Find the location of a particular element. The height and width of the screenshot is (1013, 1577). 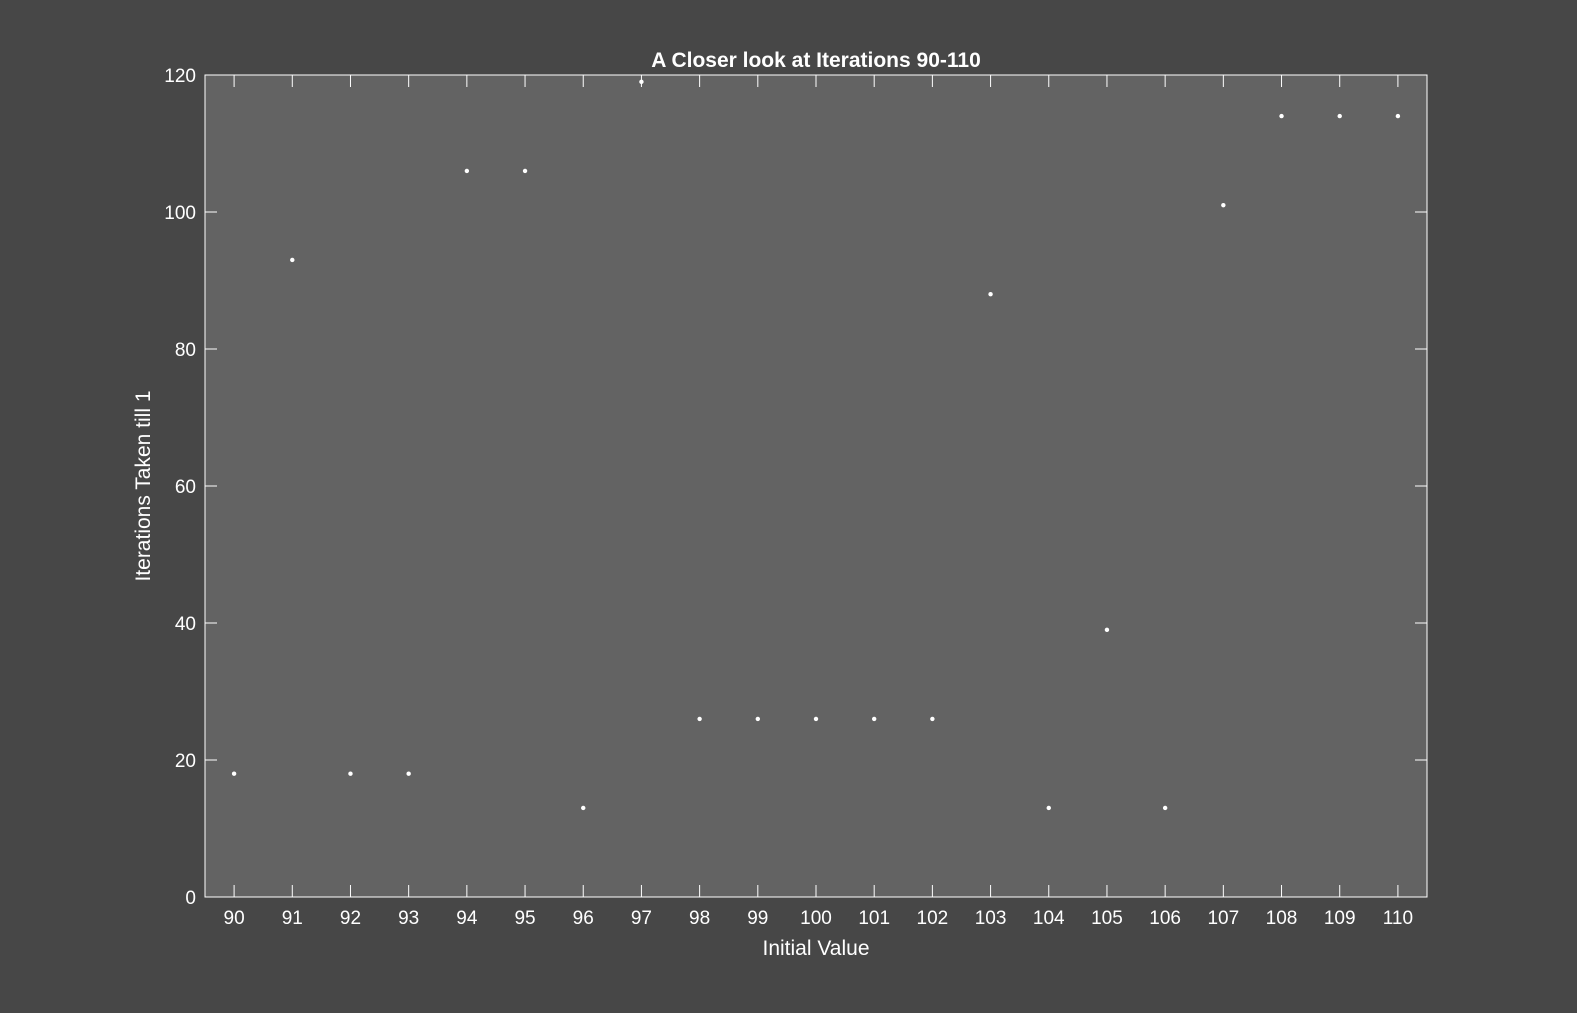

x-tick-label: 102 is located at coordinates (933, 918).